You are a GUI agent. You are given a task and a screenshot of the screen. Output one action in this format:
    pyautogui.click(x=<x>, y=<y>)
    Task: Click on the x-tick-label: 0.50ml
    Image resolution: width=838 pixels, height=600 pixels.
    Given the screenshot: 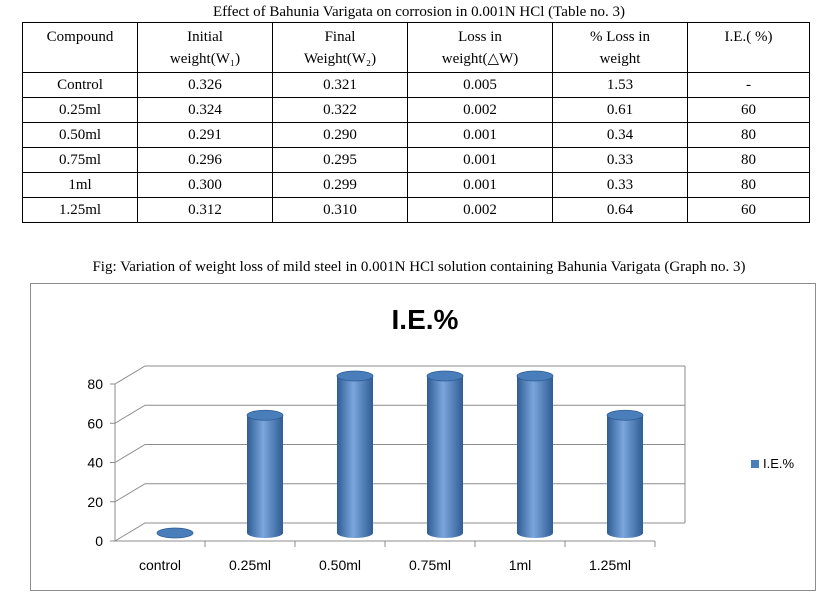 What is the action you would take?
    pyautogui.click(x=340, y=565)
    